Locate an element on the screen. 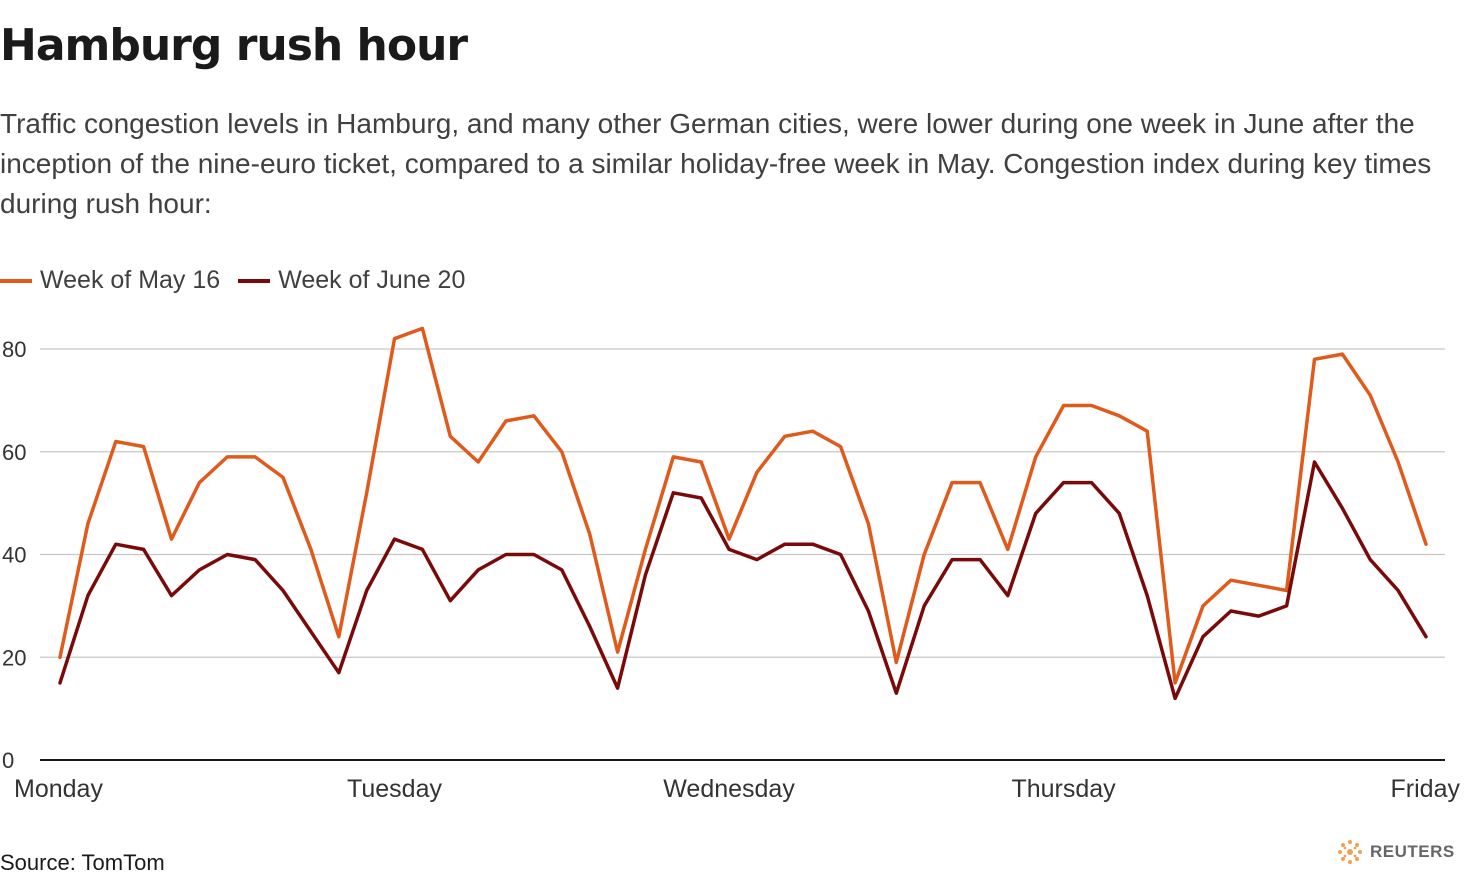  x-tick-label: Wednesday is located at coordinates (729, 789).